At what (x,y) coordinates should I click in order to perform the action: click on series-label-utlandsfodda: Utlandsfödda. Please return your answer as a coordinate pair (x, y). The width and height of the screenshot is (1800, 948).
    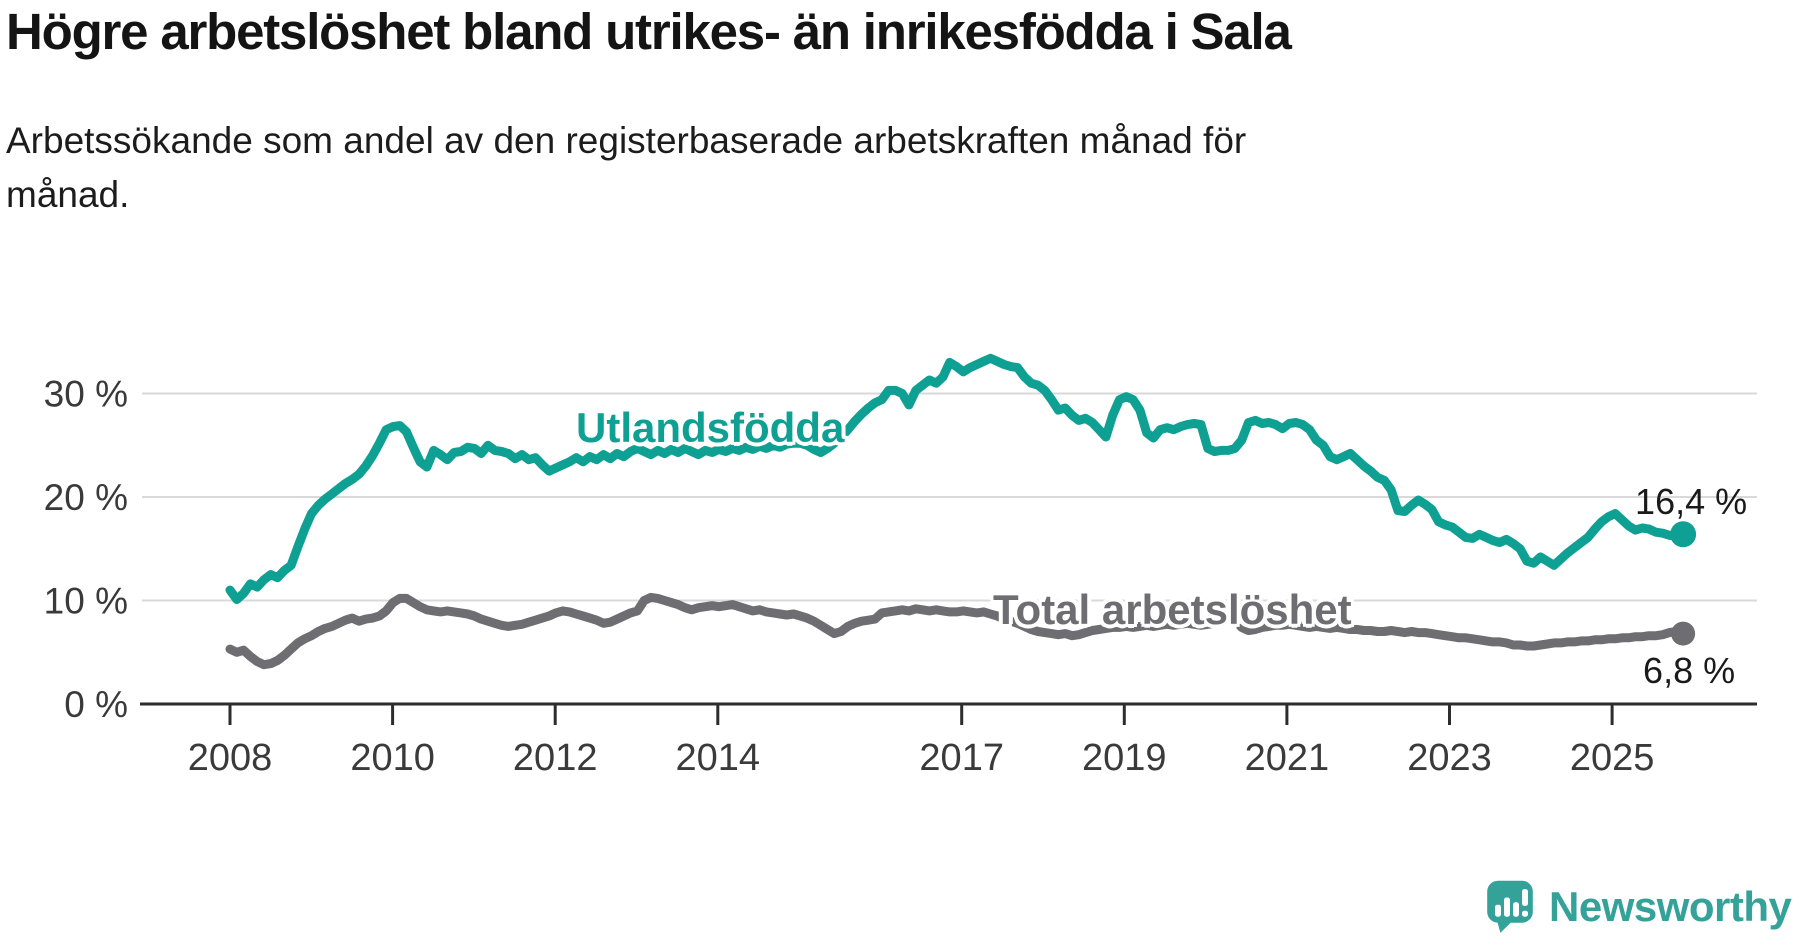
    Looking at the image, I should click on (710, 427).